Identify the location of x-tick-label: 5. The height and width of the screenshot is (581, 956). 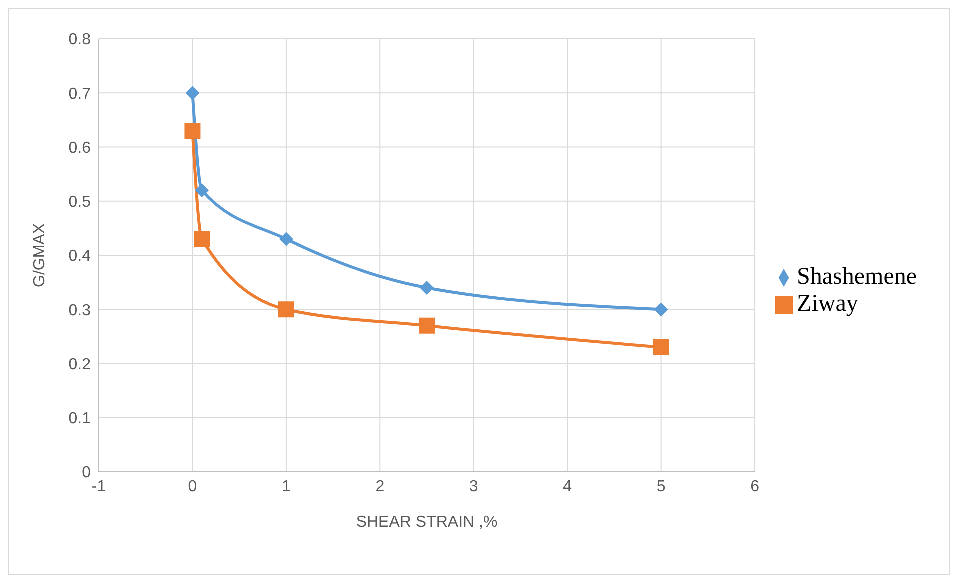
(661, 487).